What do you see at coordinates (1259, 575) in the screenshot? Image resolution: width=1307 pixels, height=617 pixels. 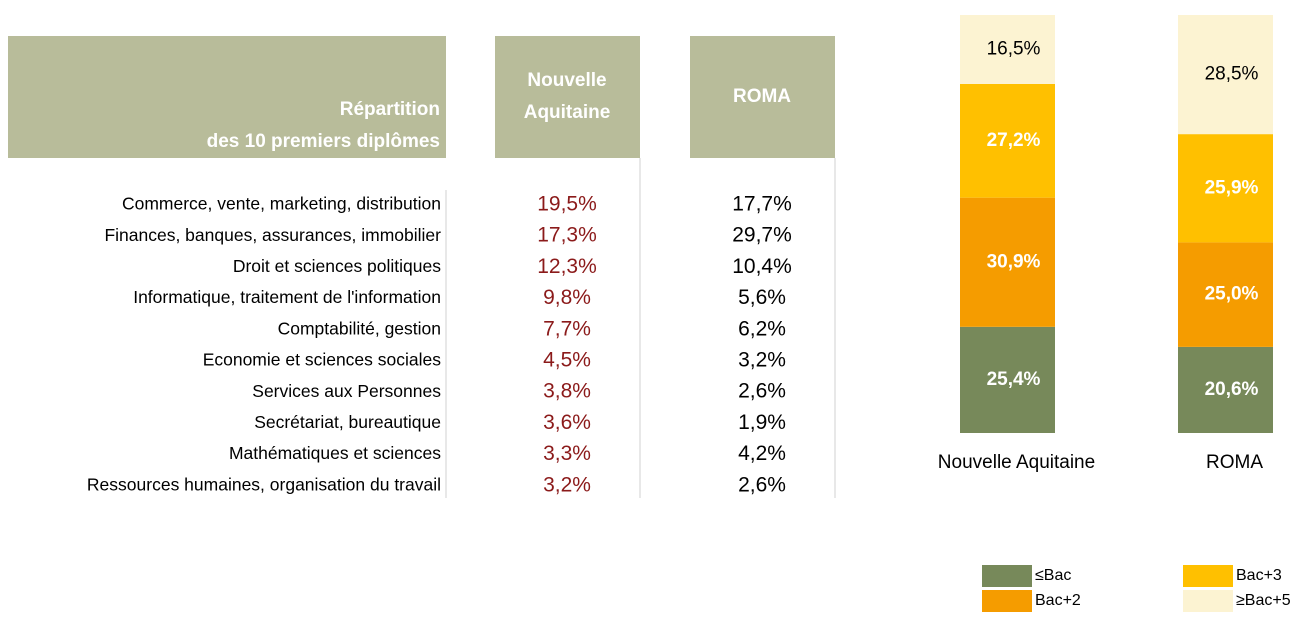 I see `legend-label: Bac+3` at bounding box center [1259, 575].